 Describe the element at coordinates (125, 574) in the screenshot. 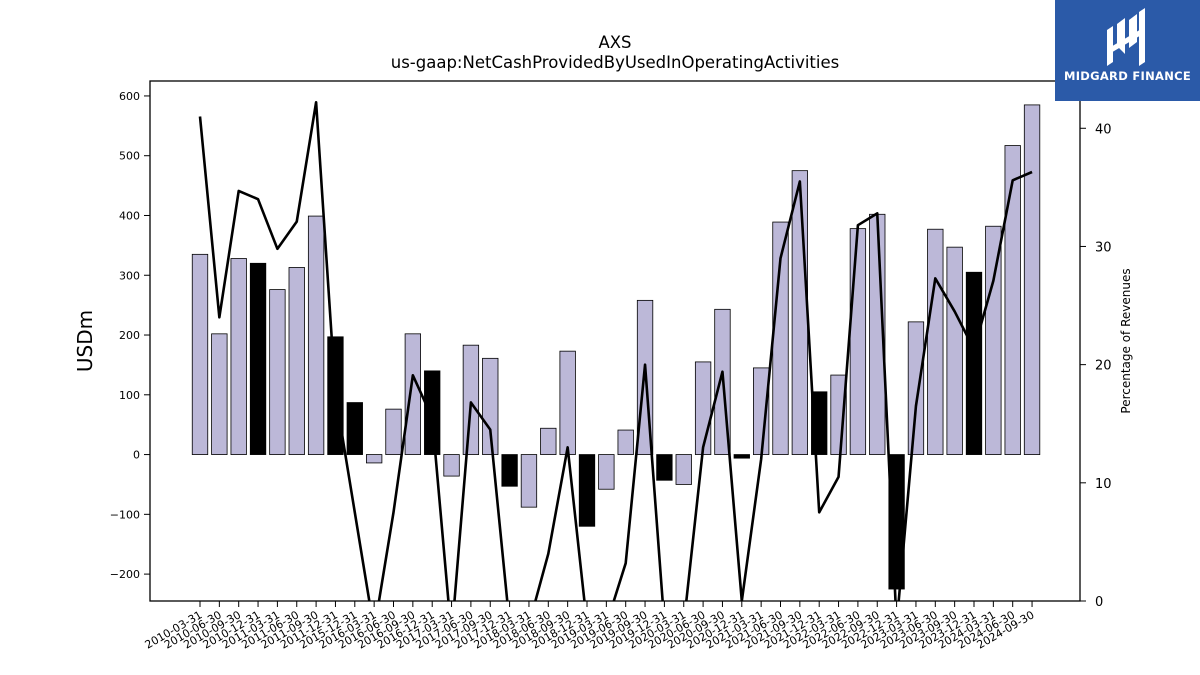

I see `y-tick-label: −200` at that location.